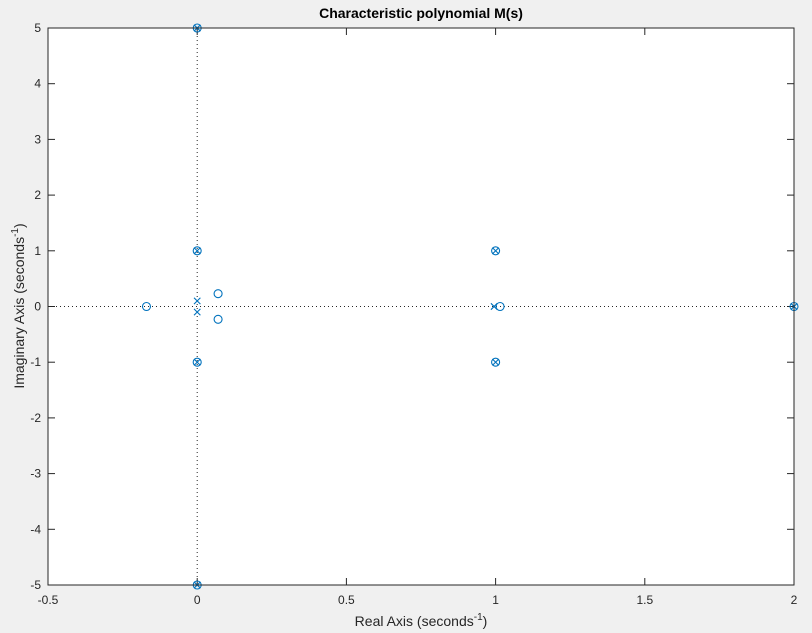 This screenshot has width=812, height=633. What do you see at coordinates (35, 585) in the screenshot?
I see `y-tick-label: -5` at bounding box center [35, 585].